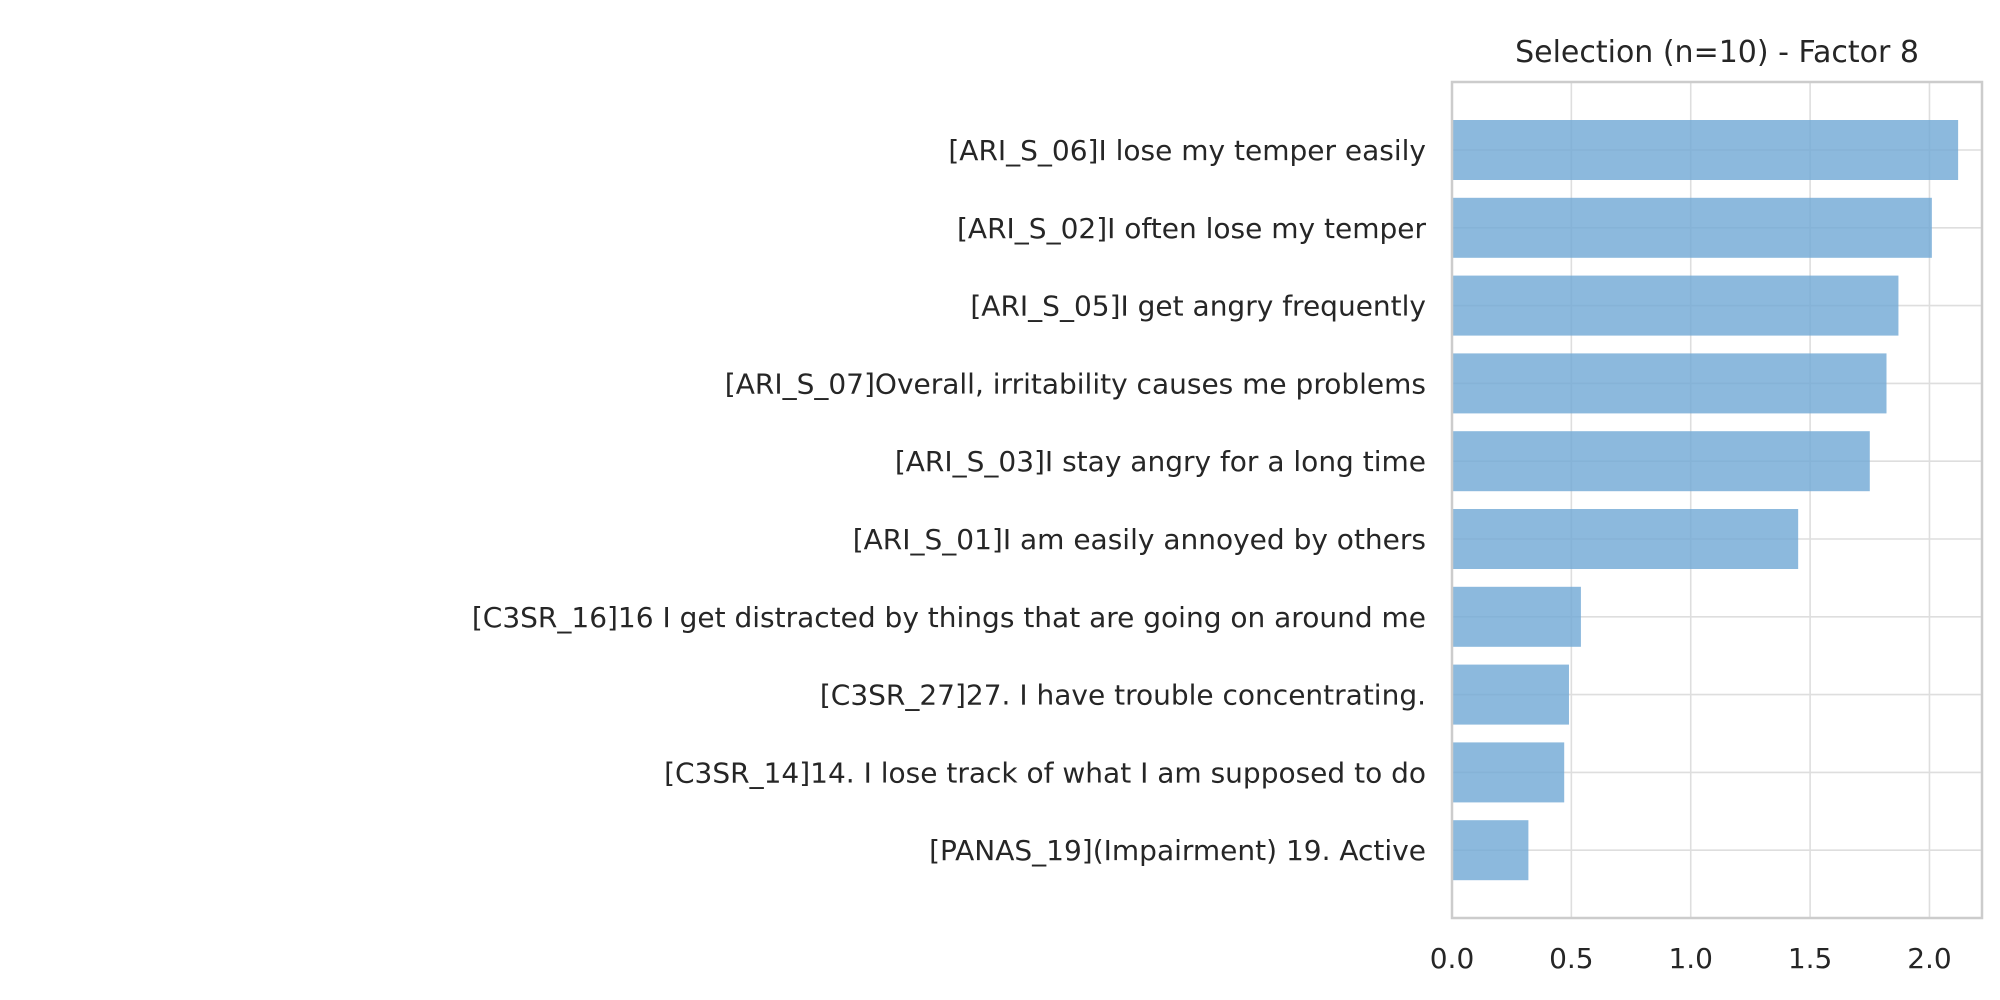  What do you see at coordinates (1810, 958) in the screenshot?
I see `x-tick-label: 1.5` at bounding box center [1810, 958].